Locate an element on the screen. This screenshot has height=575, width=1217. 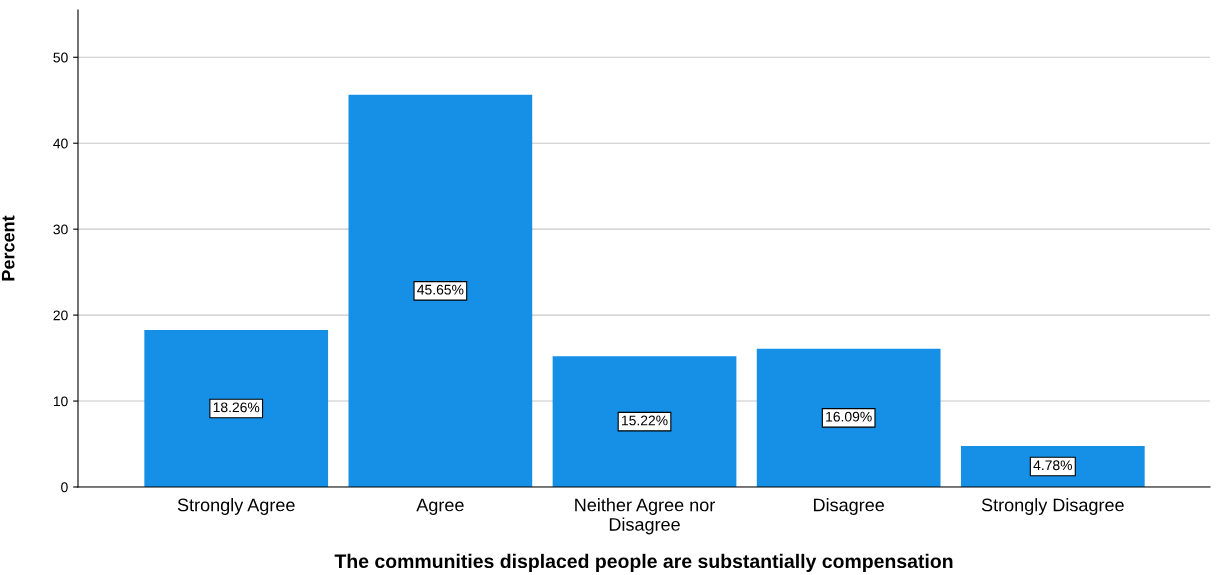
y-tick-label: 20 is located at coordinates (60, 315).